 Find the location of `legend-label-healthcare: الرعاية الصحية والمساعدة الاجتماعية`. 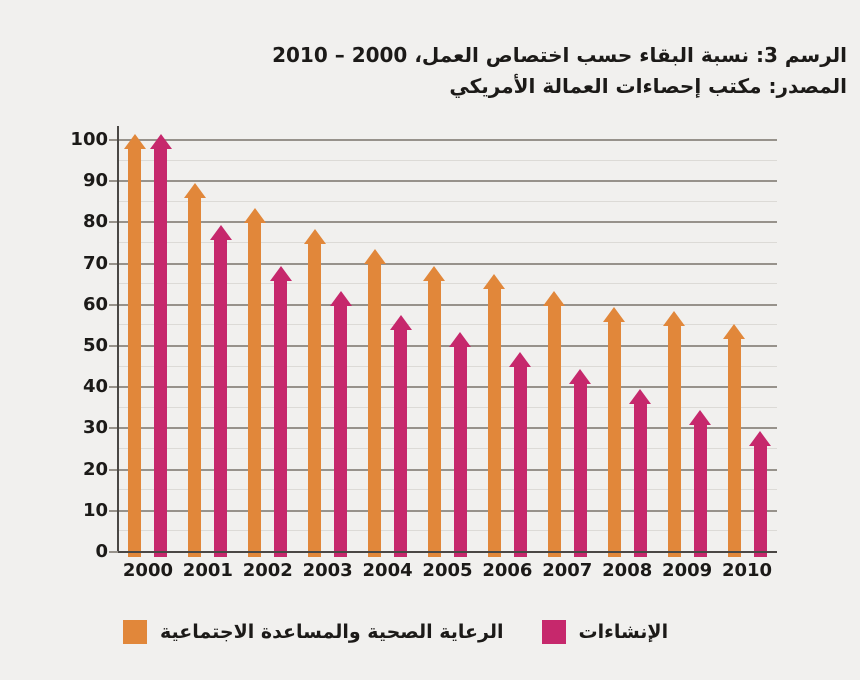

legend-label-healthcare: الرعاية الصحية والمساعدة الاجتماعية is located at coordinates (332, 632).